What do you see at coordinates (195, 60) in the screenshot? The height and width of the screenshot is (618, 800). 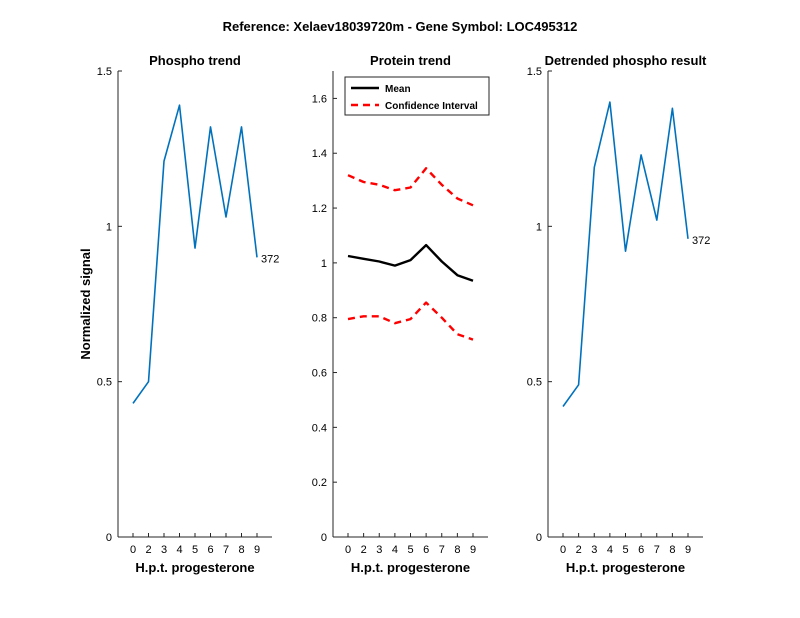 I see `chart-title: Phospho trend` at bounding box center [195, 60].